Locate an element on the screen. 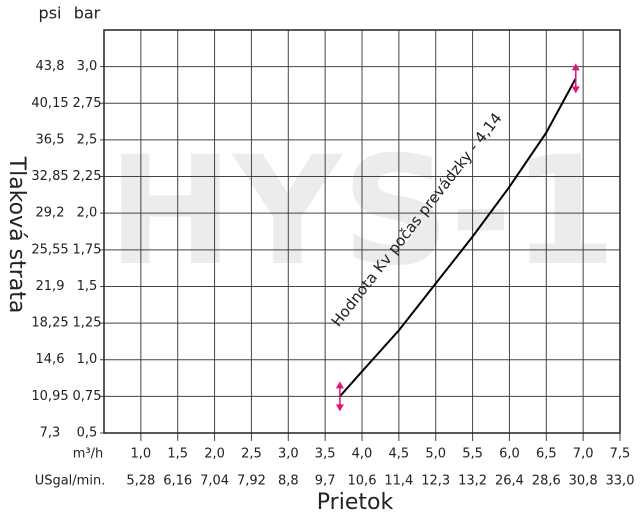 The height and width of the screenshot is (518, 640). y2-tick-label: 36,5 is located at coordinates (50, 139).